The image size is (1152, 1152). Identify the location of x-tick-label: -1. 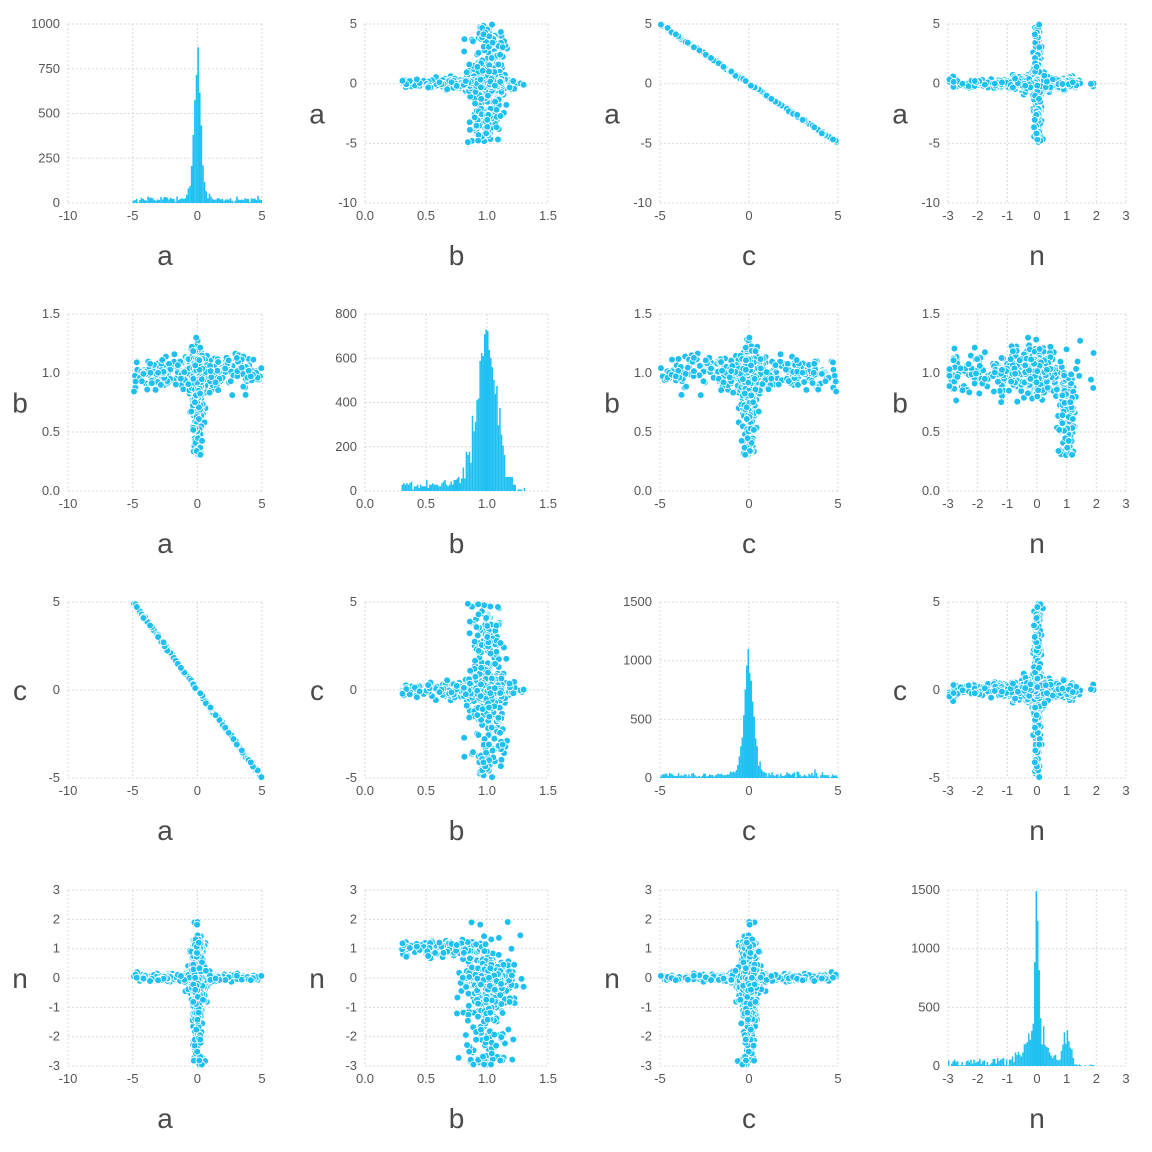
(1008, 215).